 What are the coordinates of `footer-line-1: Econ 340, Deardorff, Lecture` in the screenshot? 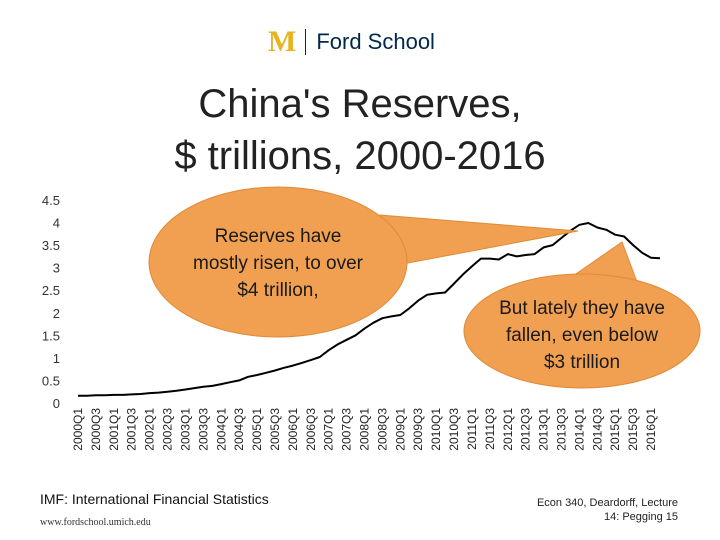 It's located at (607, 503).